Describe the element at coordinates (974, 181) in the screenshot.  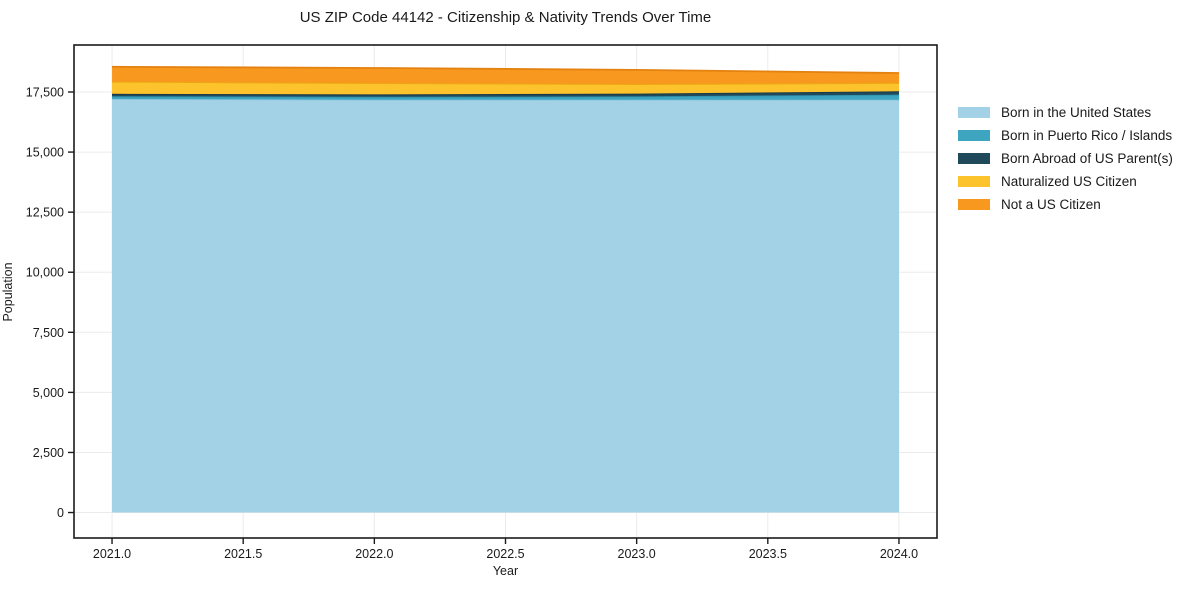
I see `legend-swatch-naturalized-icon` at that location.